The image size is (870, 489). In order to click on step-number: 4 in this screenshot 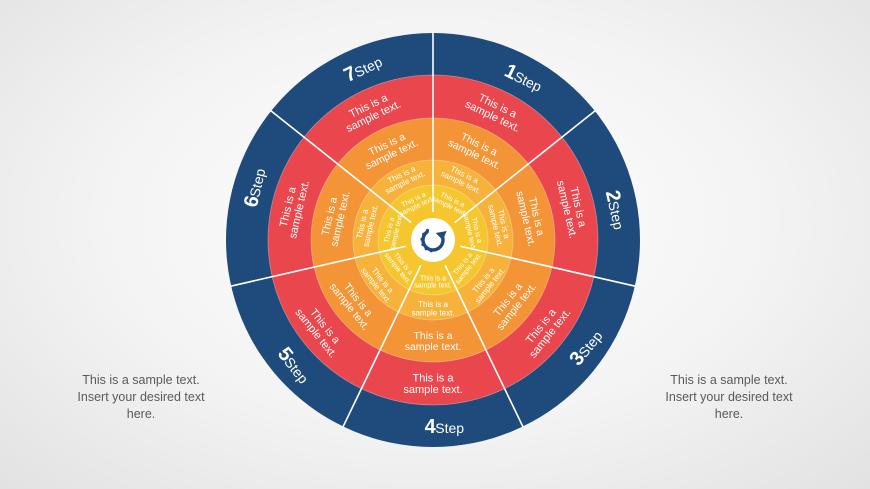, I will do `click(433, 427)`.